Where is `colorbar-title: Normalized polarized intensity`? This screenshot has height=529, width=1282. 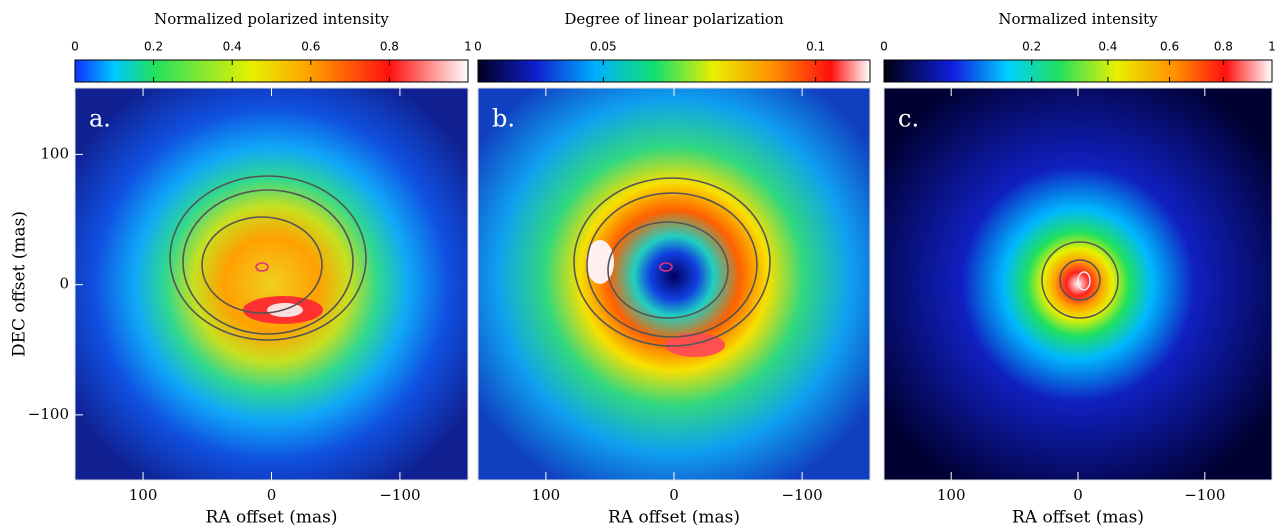
colorbar-title: Normalized polarized intensity is located at coordinates (271, 19).